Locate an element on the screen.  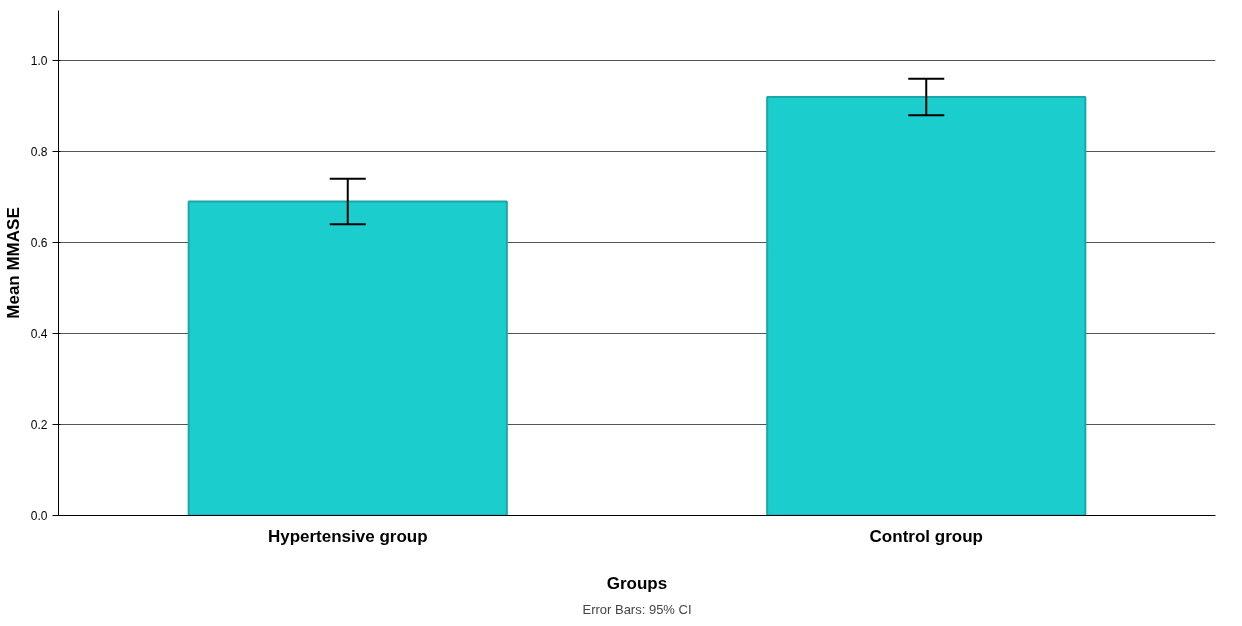
x-tick-label: Control group is located at coordinates (926, 536).